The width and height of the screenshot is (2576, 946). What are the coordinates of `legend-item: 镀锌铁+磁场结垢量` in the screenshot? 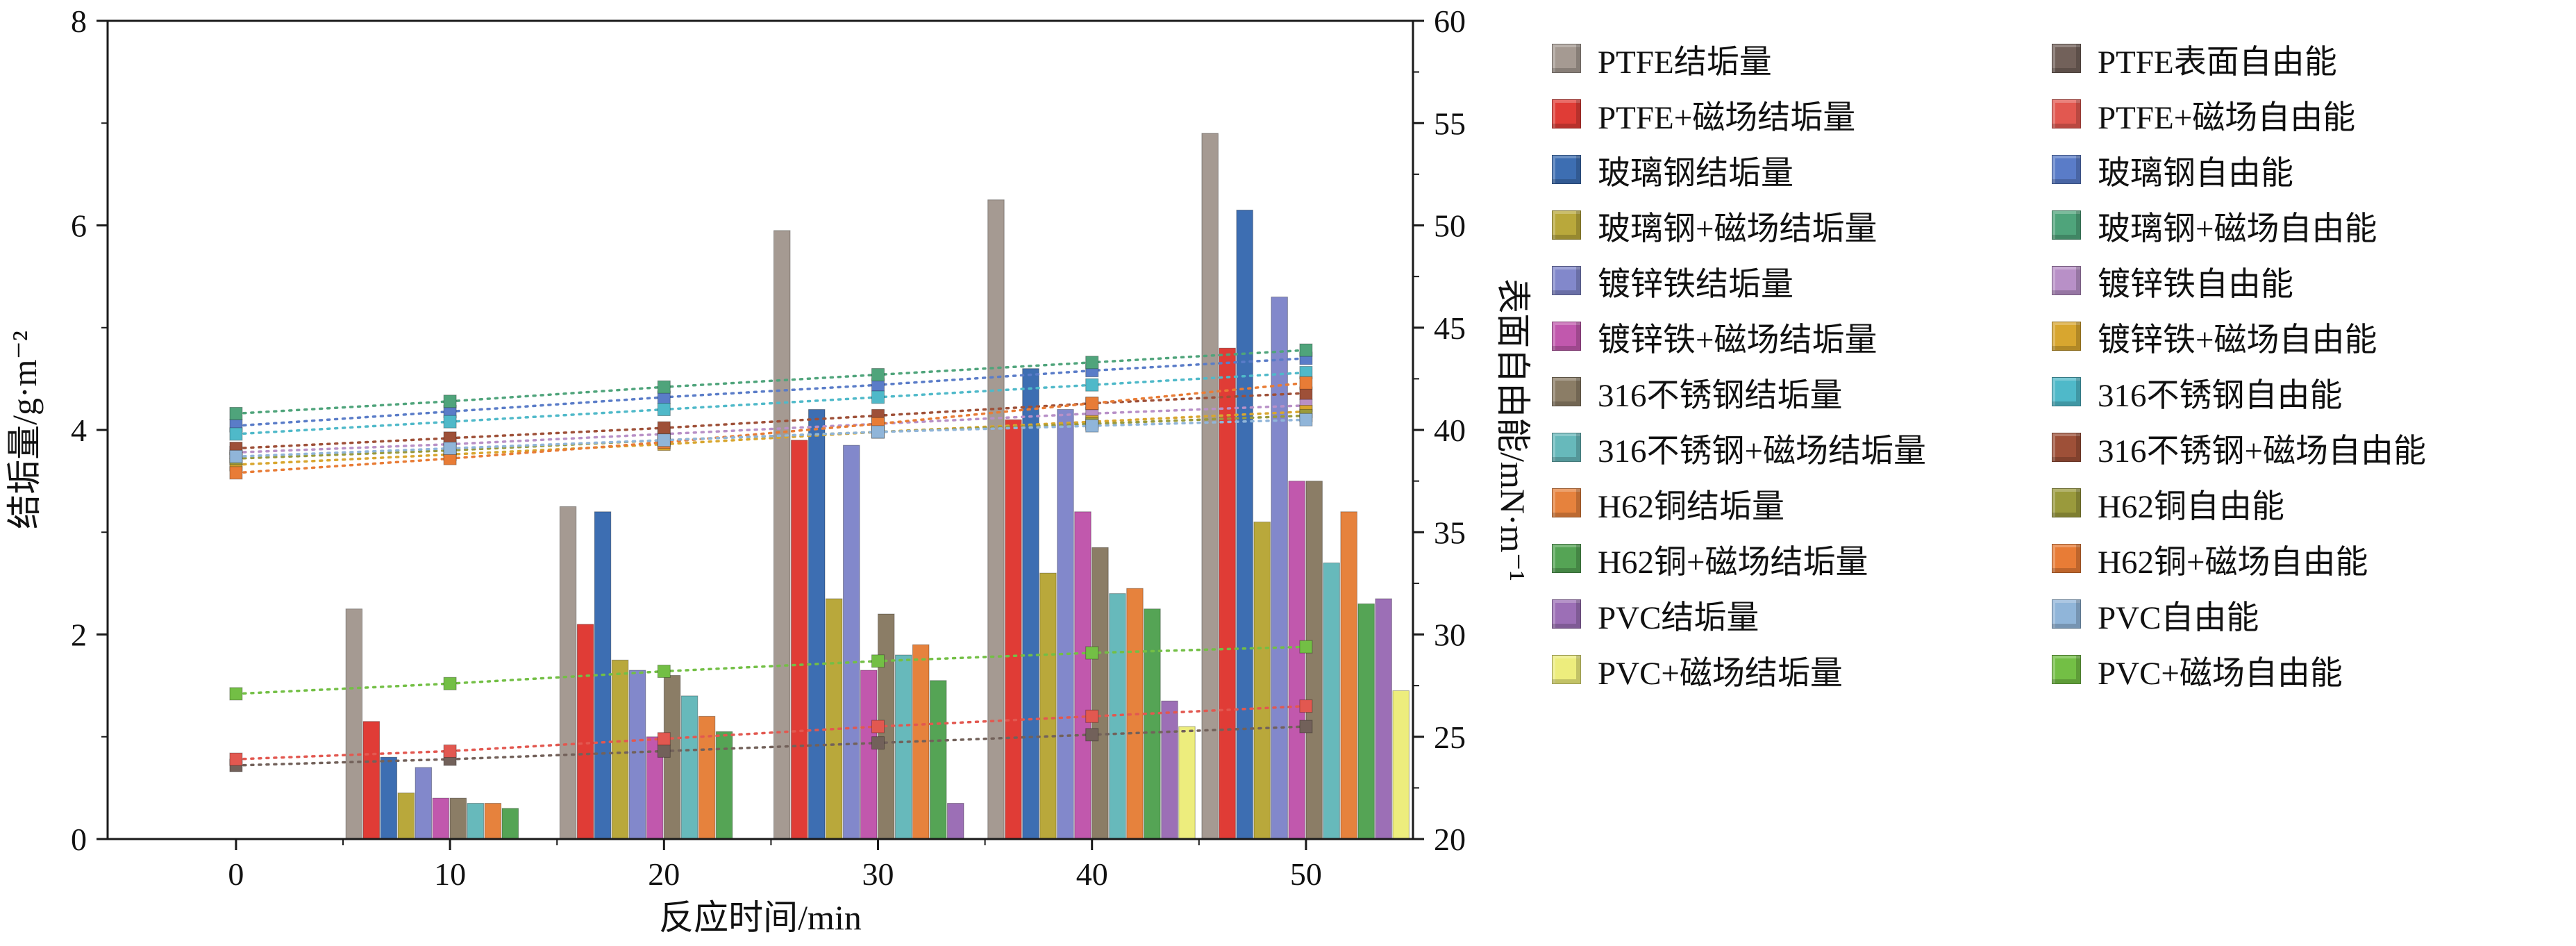 It's located at (1802, 336).